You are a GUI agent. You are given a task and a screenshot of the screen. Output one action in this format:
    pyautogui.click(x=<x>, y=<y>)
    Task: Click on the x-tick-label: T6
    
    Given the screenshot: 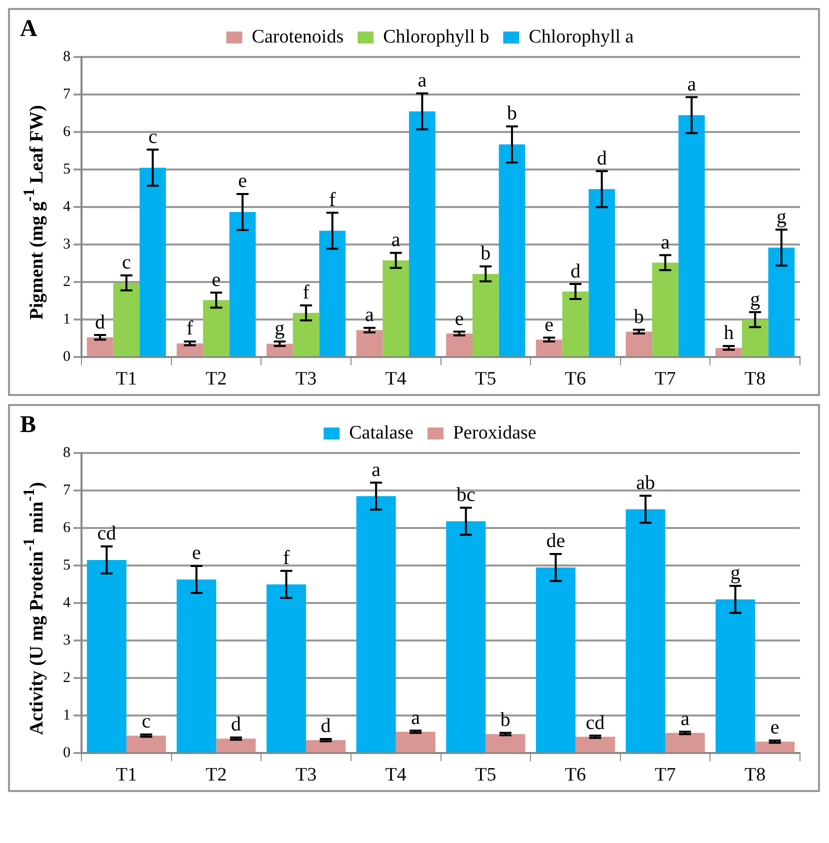 What is the action you would take?
    pyautogui.click(x=575, y=379)
    